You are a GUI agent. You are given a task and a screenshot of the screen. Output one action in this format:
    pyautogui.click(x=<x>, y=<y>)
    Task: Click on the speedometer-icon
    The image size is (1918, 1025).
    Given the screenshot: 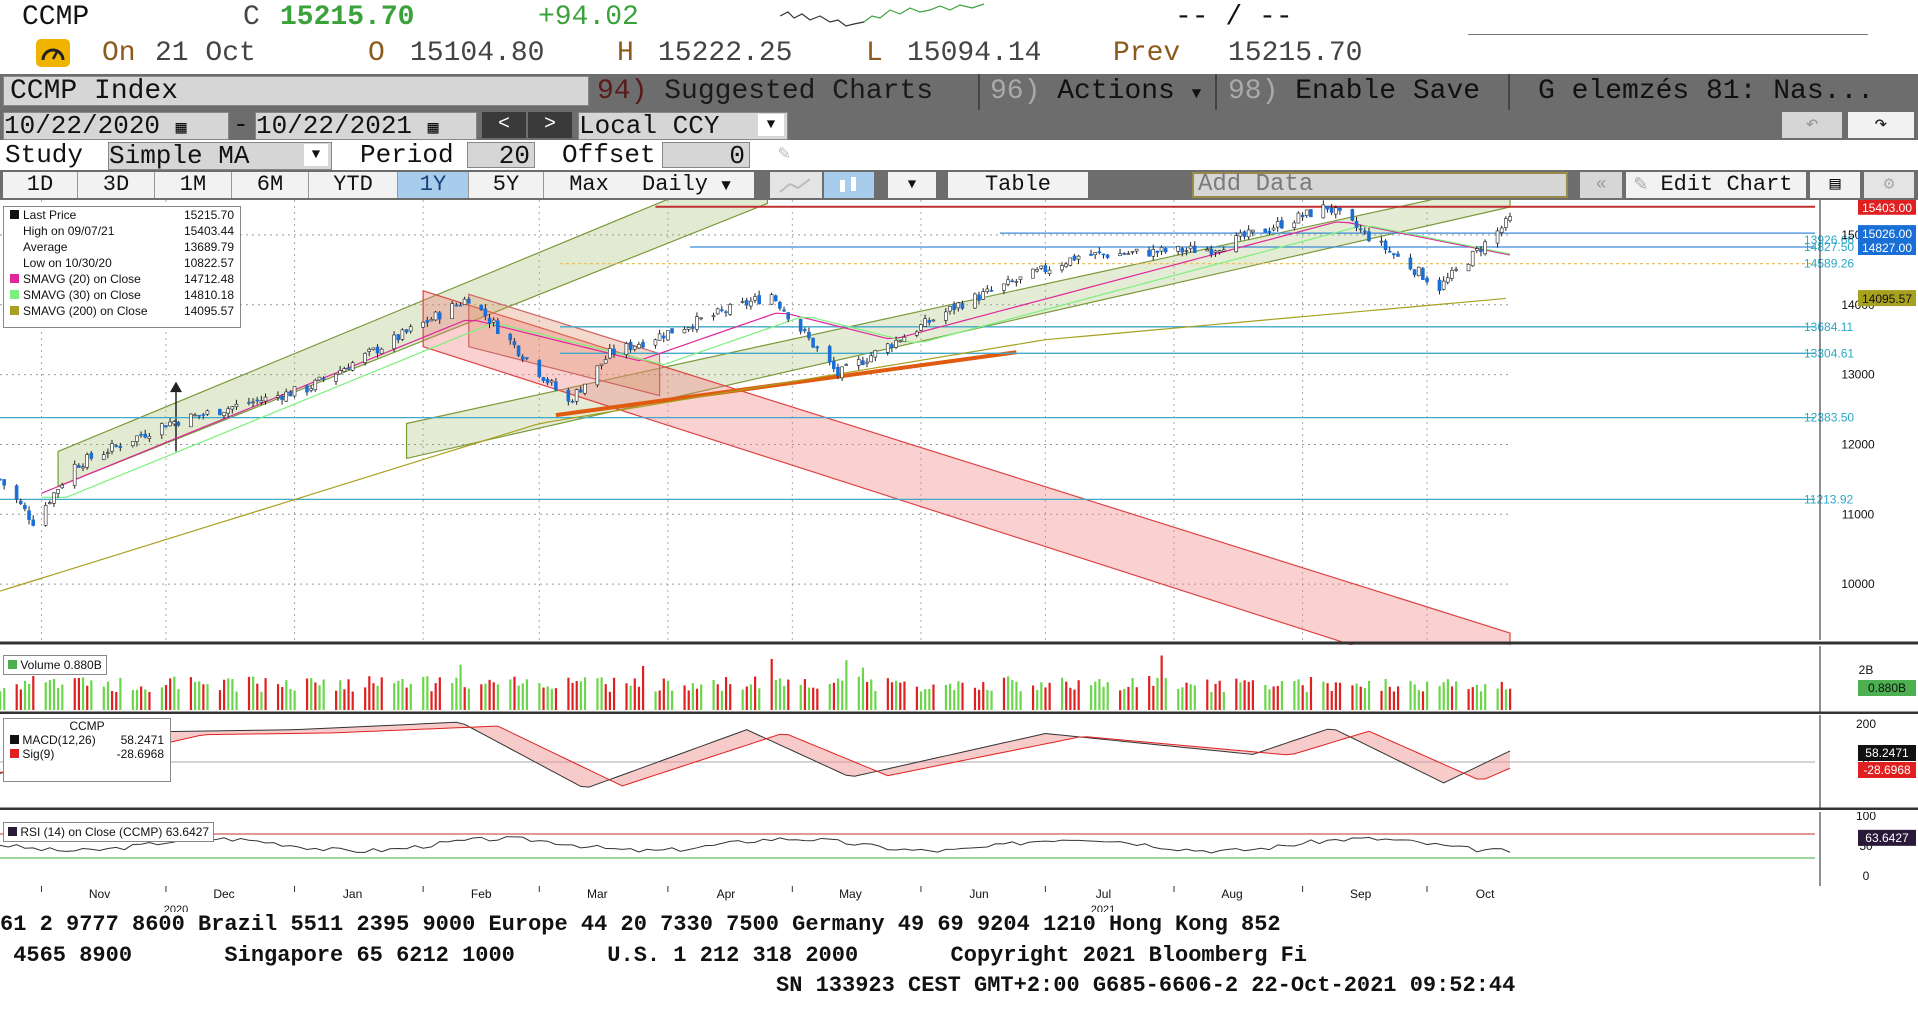 What is the action you would take?
    pyautogui.click(x=53, y=53)
    